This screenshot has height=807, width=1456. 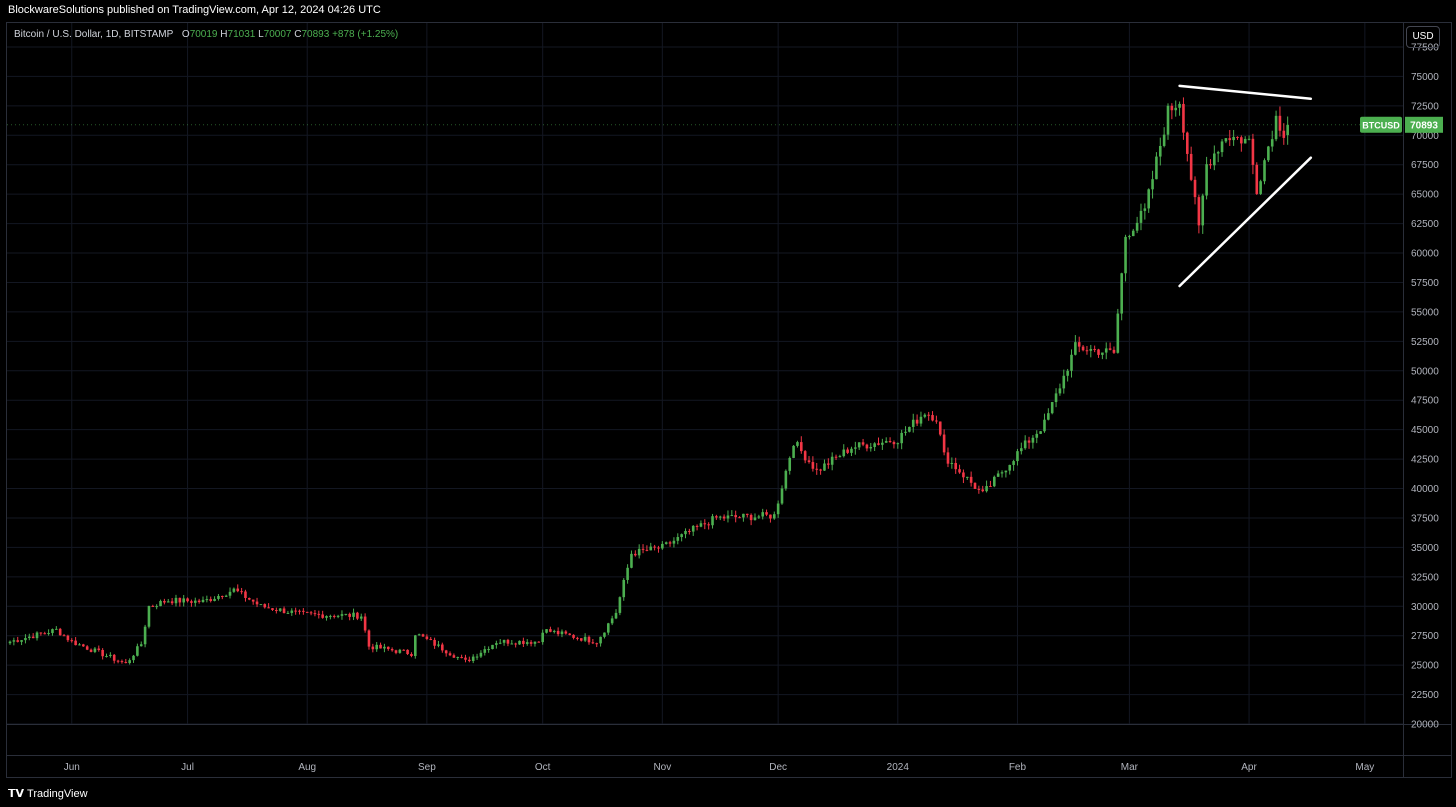 I want to click on y-tick-label: 67500, so click(x=1425, y=165).